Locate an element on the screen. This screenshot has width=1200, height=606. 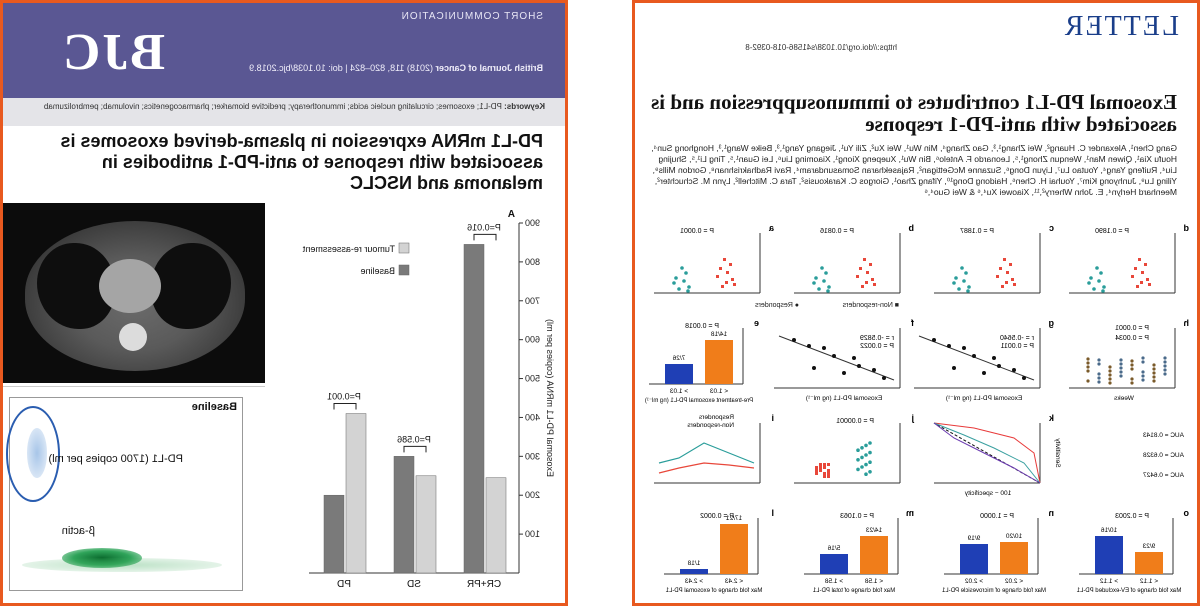
panel-p-value-2: P = 0.0034 is located at coordinates (1132, 338).